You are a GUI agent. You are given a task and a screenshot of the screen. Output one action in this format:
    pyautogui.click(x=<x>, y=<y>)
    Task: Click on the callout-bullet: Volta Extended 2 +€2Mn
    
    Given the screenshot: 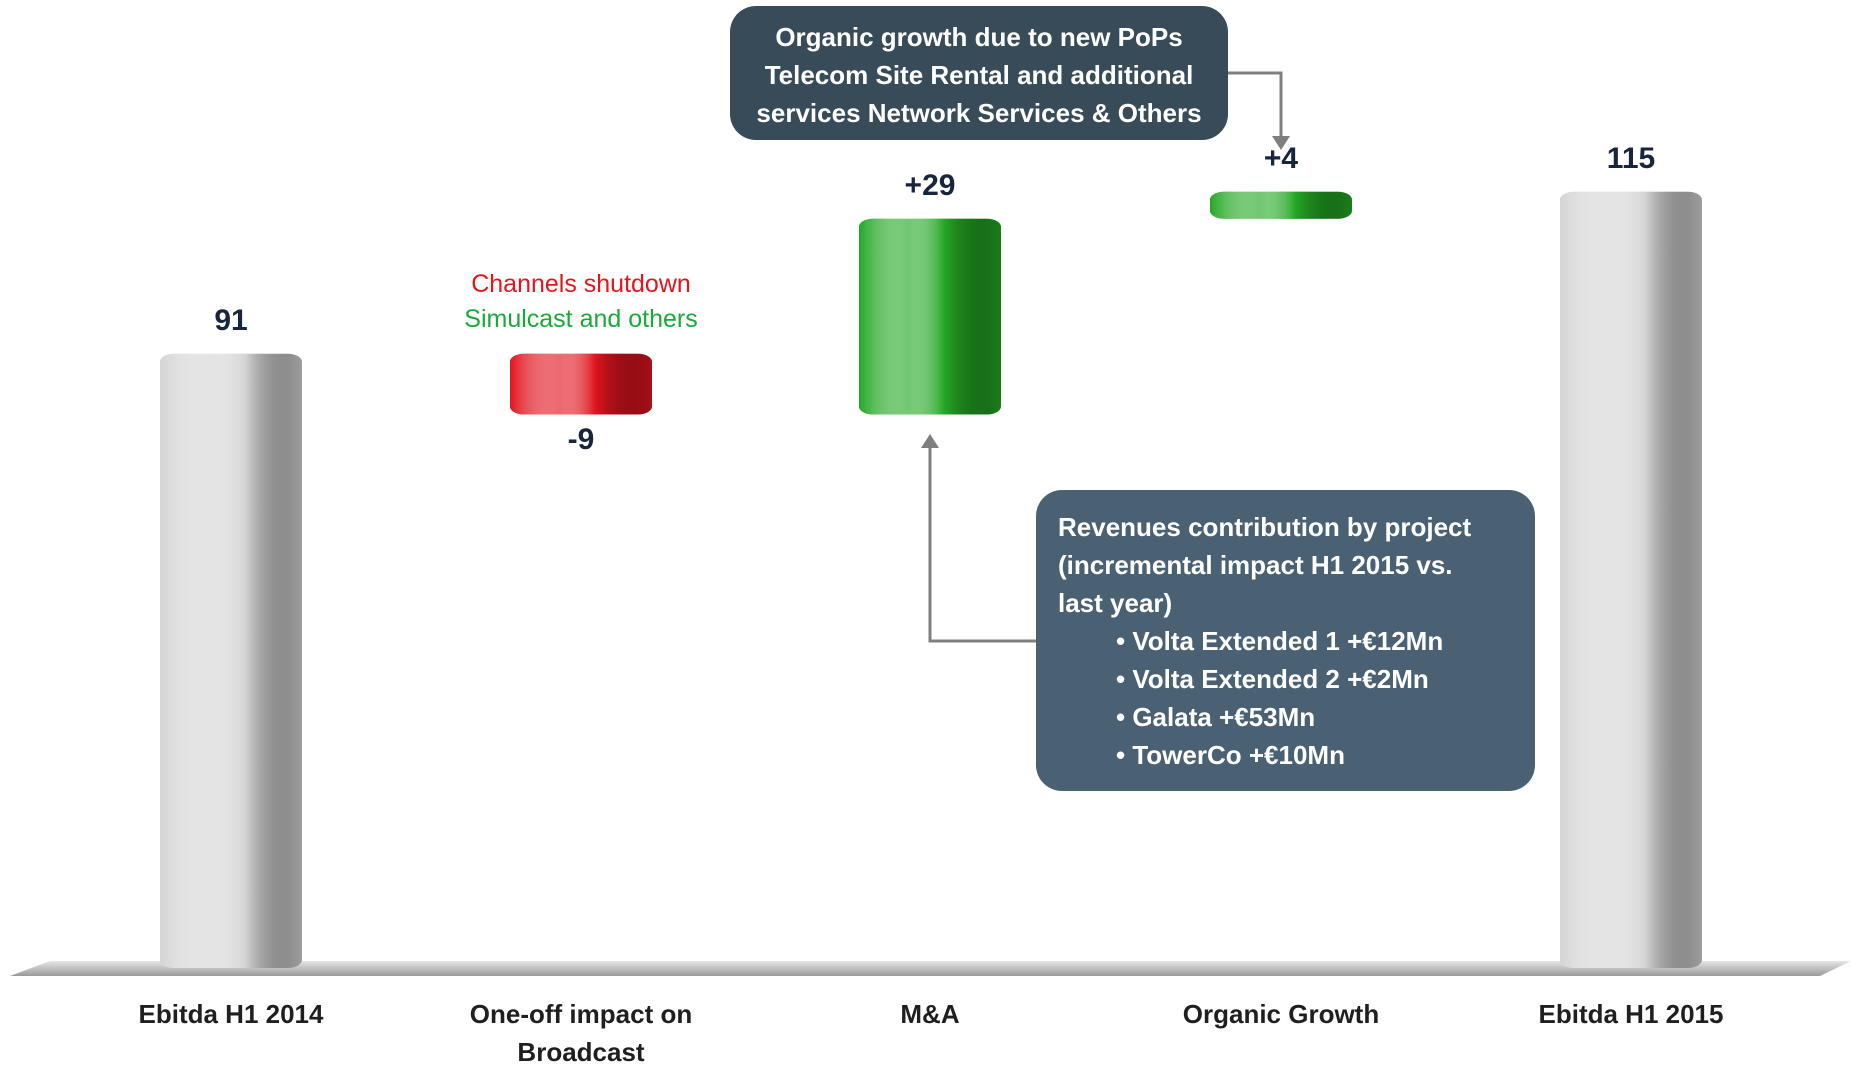 What is the action you would take?
    pyautogui.click(x=1296, y=679)
    